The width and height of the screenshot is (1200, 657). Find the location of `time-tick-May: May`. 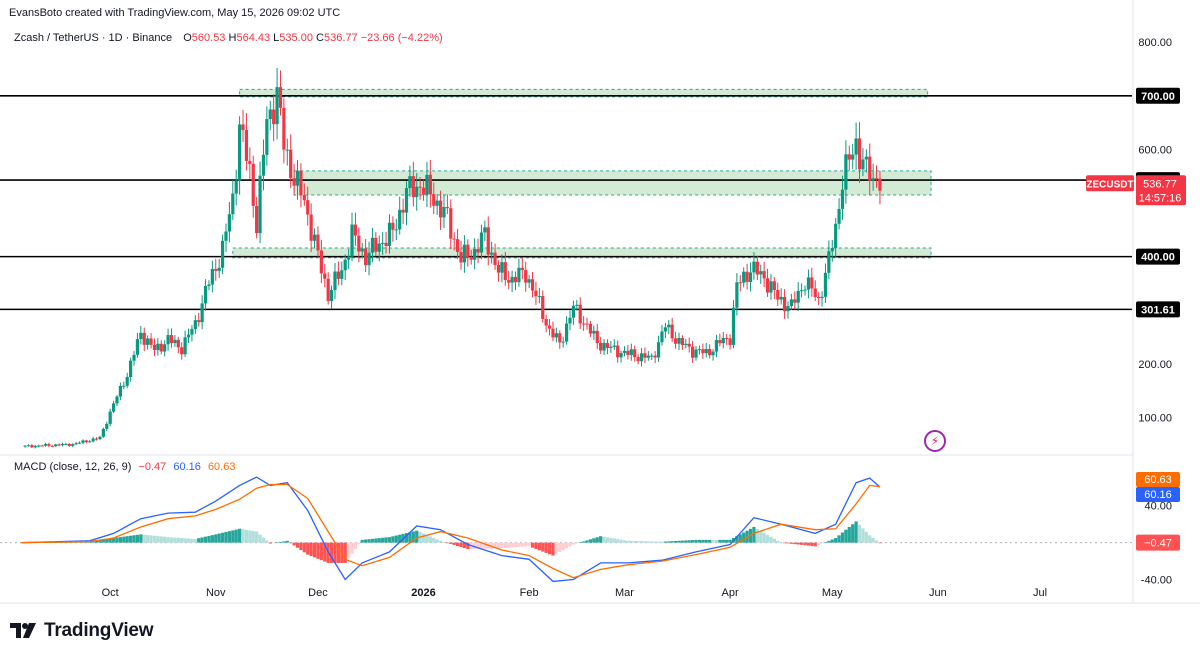

time-tick-May: May is located at coordinates (832, 593).